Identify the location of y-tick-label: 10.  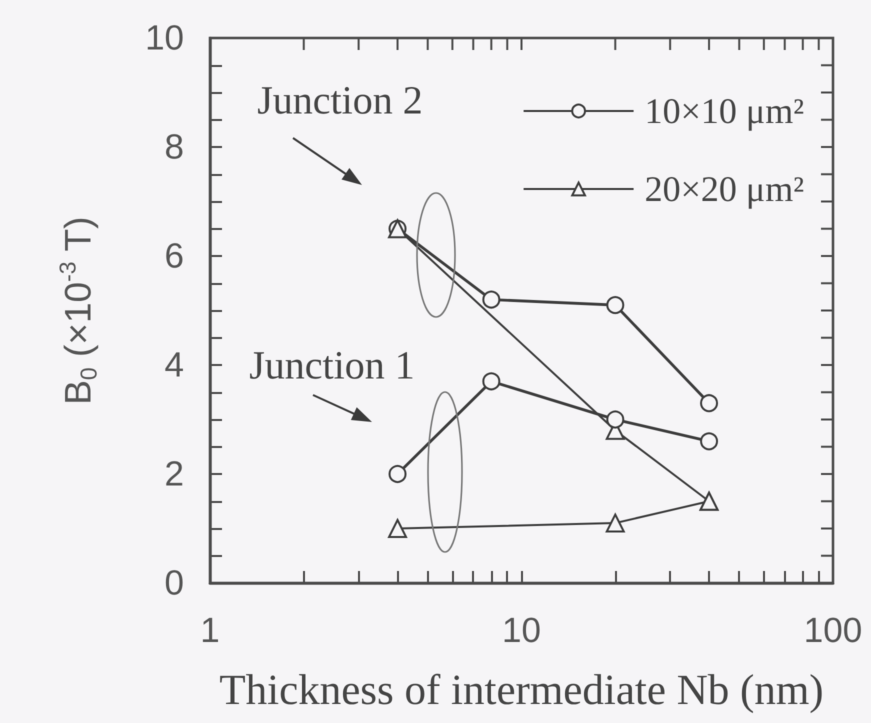
(164, 38).